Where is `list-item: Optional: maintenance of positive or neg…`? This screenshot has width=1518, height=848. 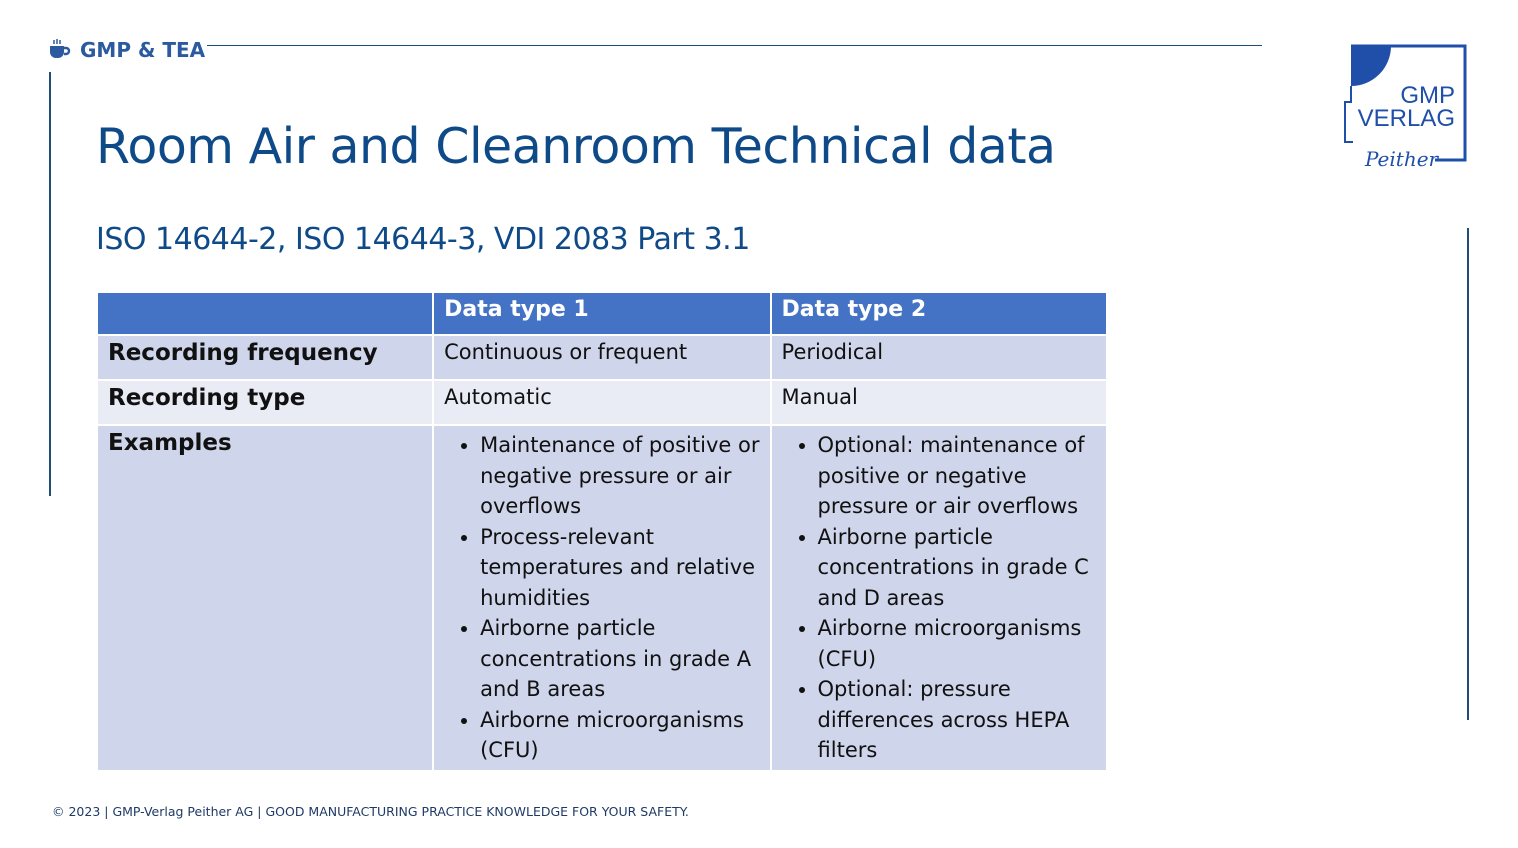
list-item: Optional: maintenance of positive or neg… is located at coordinates (957, 476).